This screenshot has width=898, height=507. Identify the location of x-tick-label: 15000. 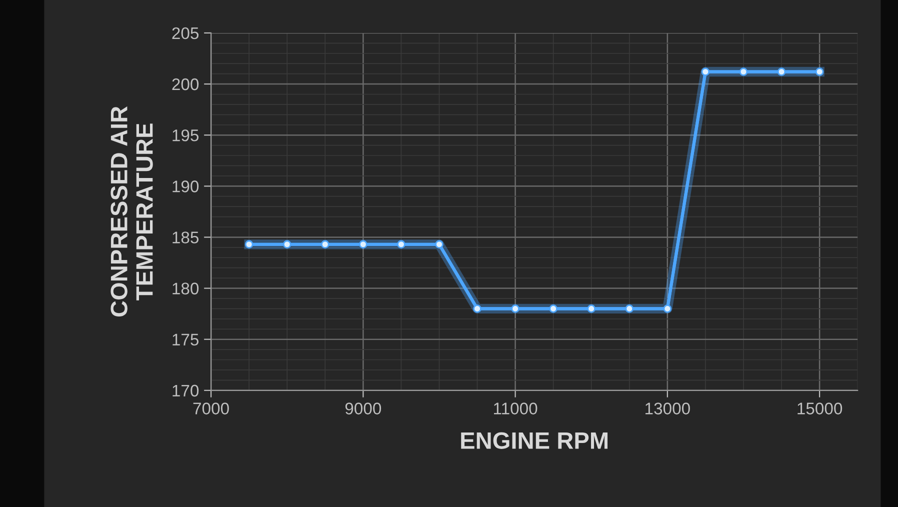
(820, 408).